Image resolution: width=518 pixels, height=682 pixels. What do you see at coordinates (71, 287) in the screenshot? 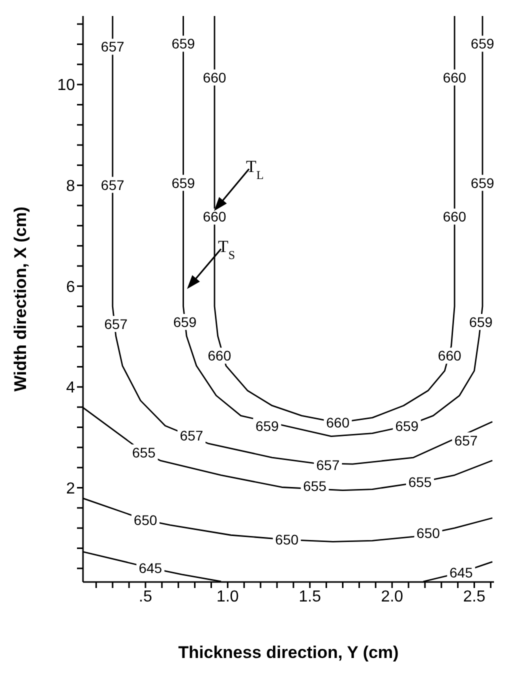
I see `y-tick-label: 6` at bounding box center [71, 287].